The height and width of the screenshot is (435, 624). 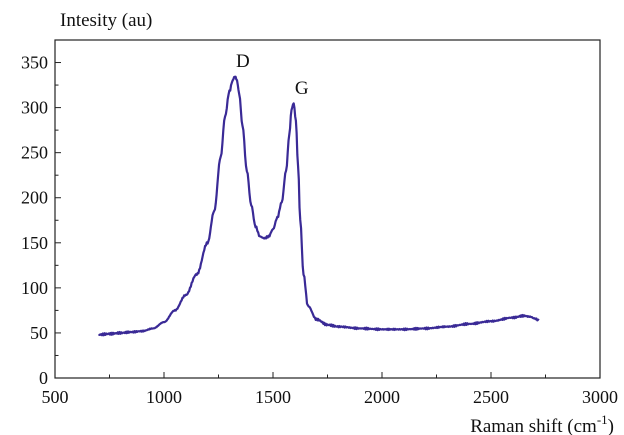 What do you see at coordinates (43, 378) in the screenshot?
I see `y-tick-label: 0` at bounding box center [43, 378].